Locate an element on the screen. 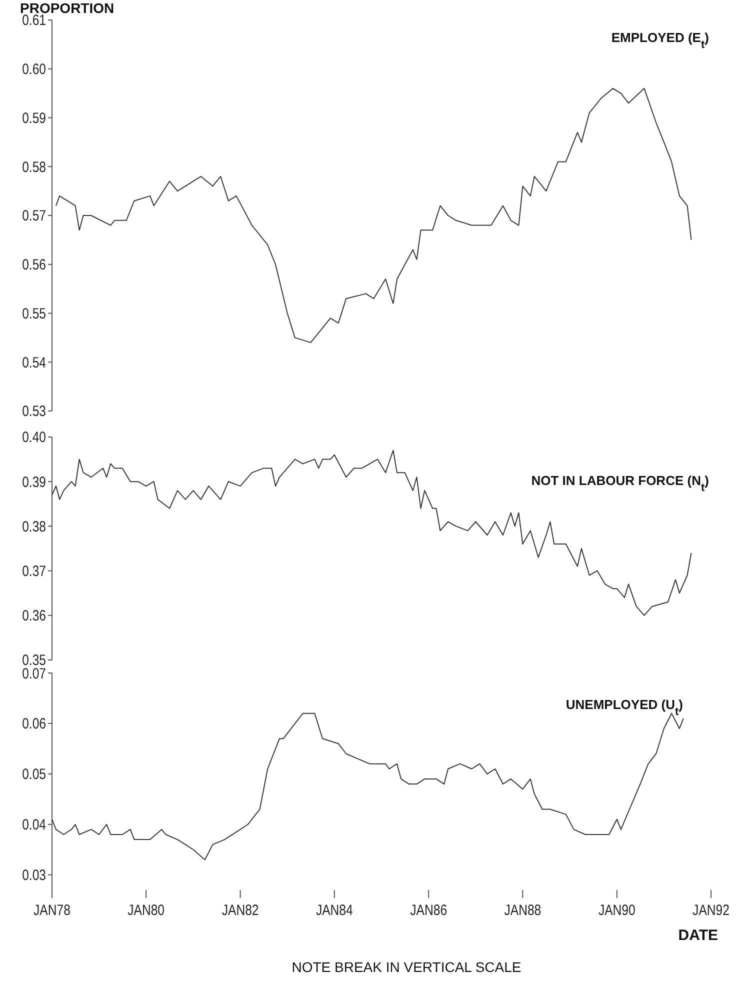  y-tick-label: 0.60 is located at coordinates (34, 69).